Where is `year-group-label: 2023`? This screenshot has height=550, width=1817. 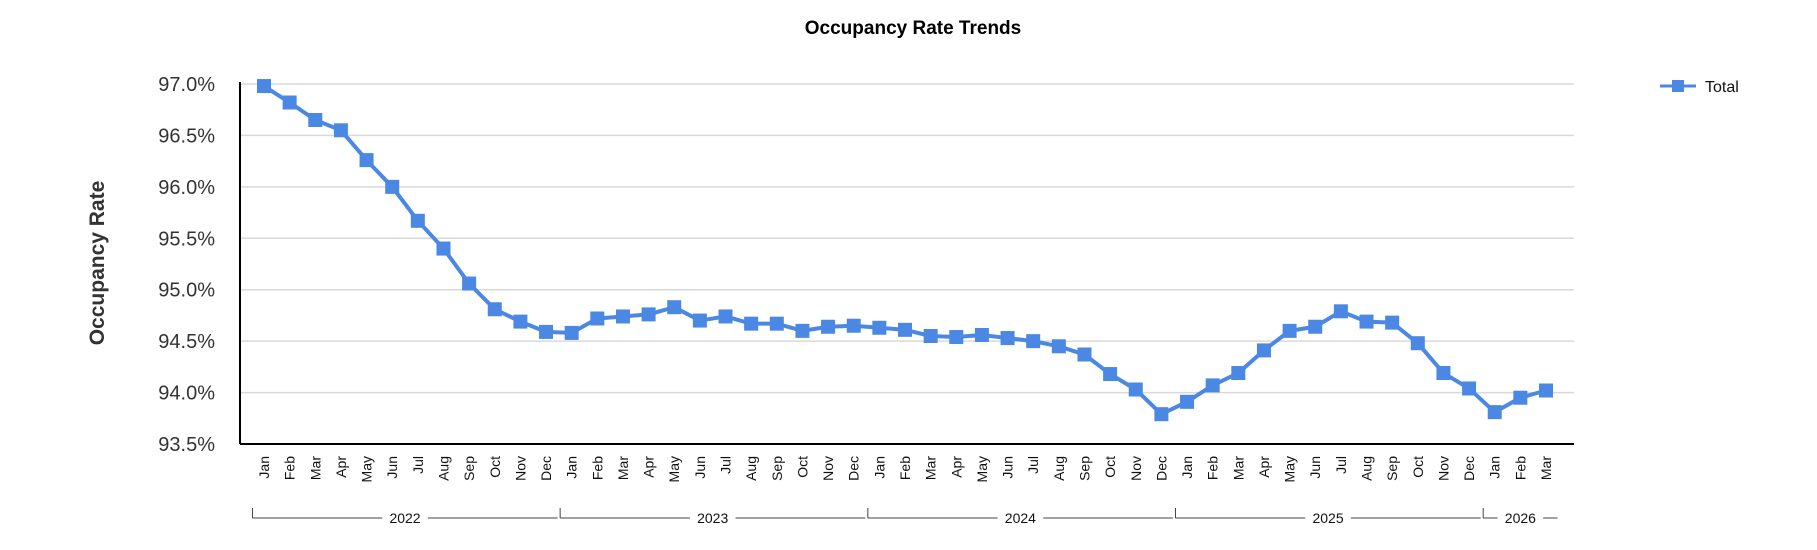 year-group-label: 2023 is located at coordinates (712, 518).